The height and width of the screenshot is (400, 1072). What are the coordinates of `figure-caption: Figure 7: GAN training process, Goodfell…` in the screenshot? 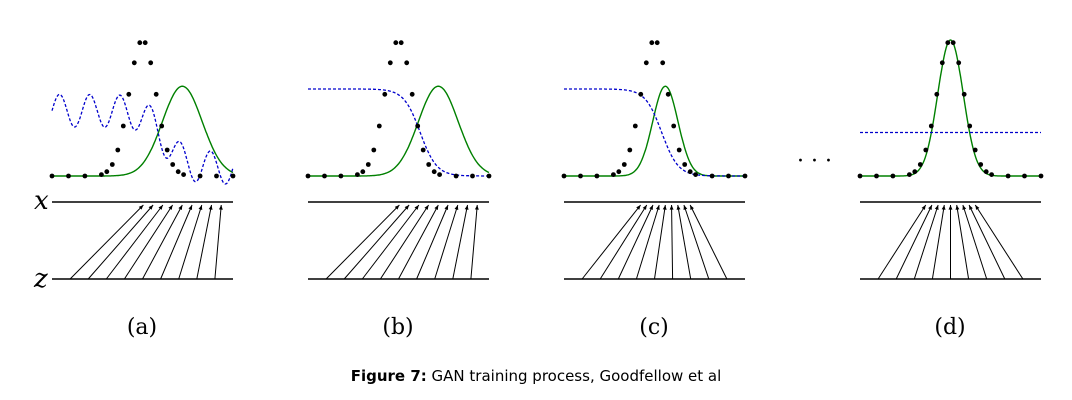 It's located at (536, 376).